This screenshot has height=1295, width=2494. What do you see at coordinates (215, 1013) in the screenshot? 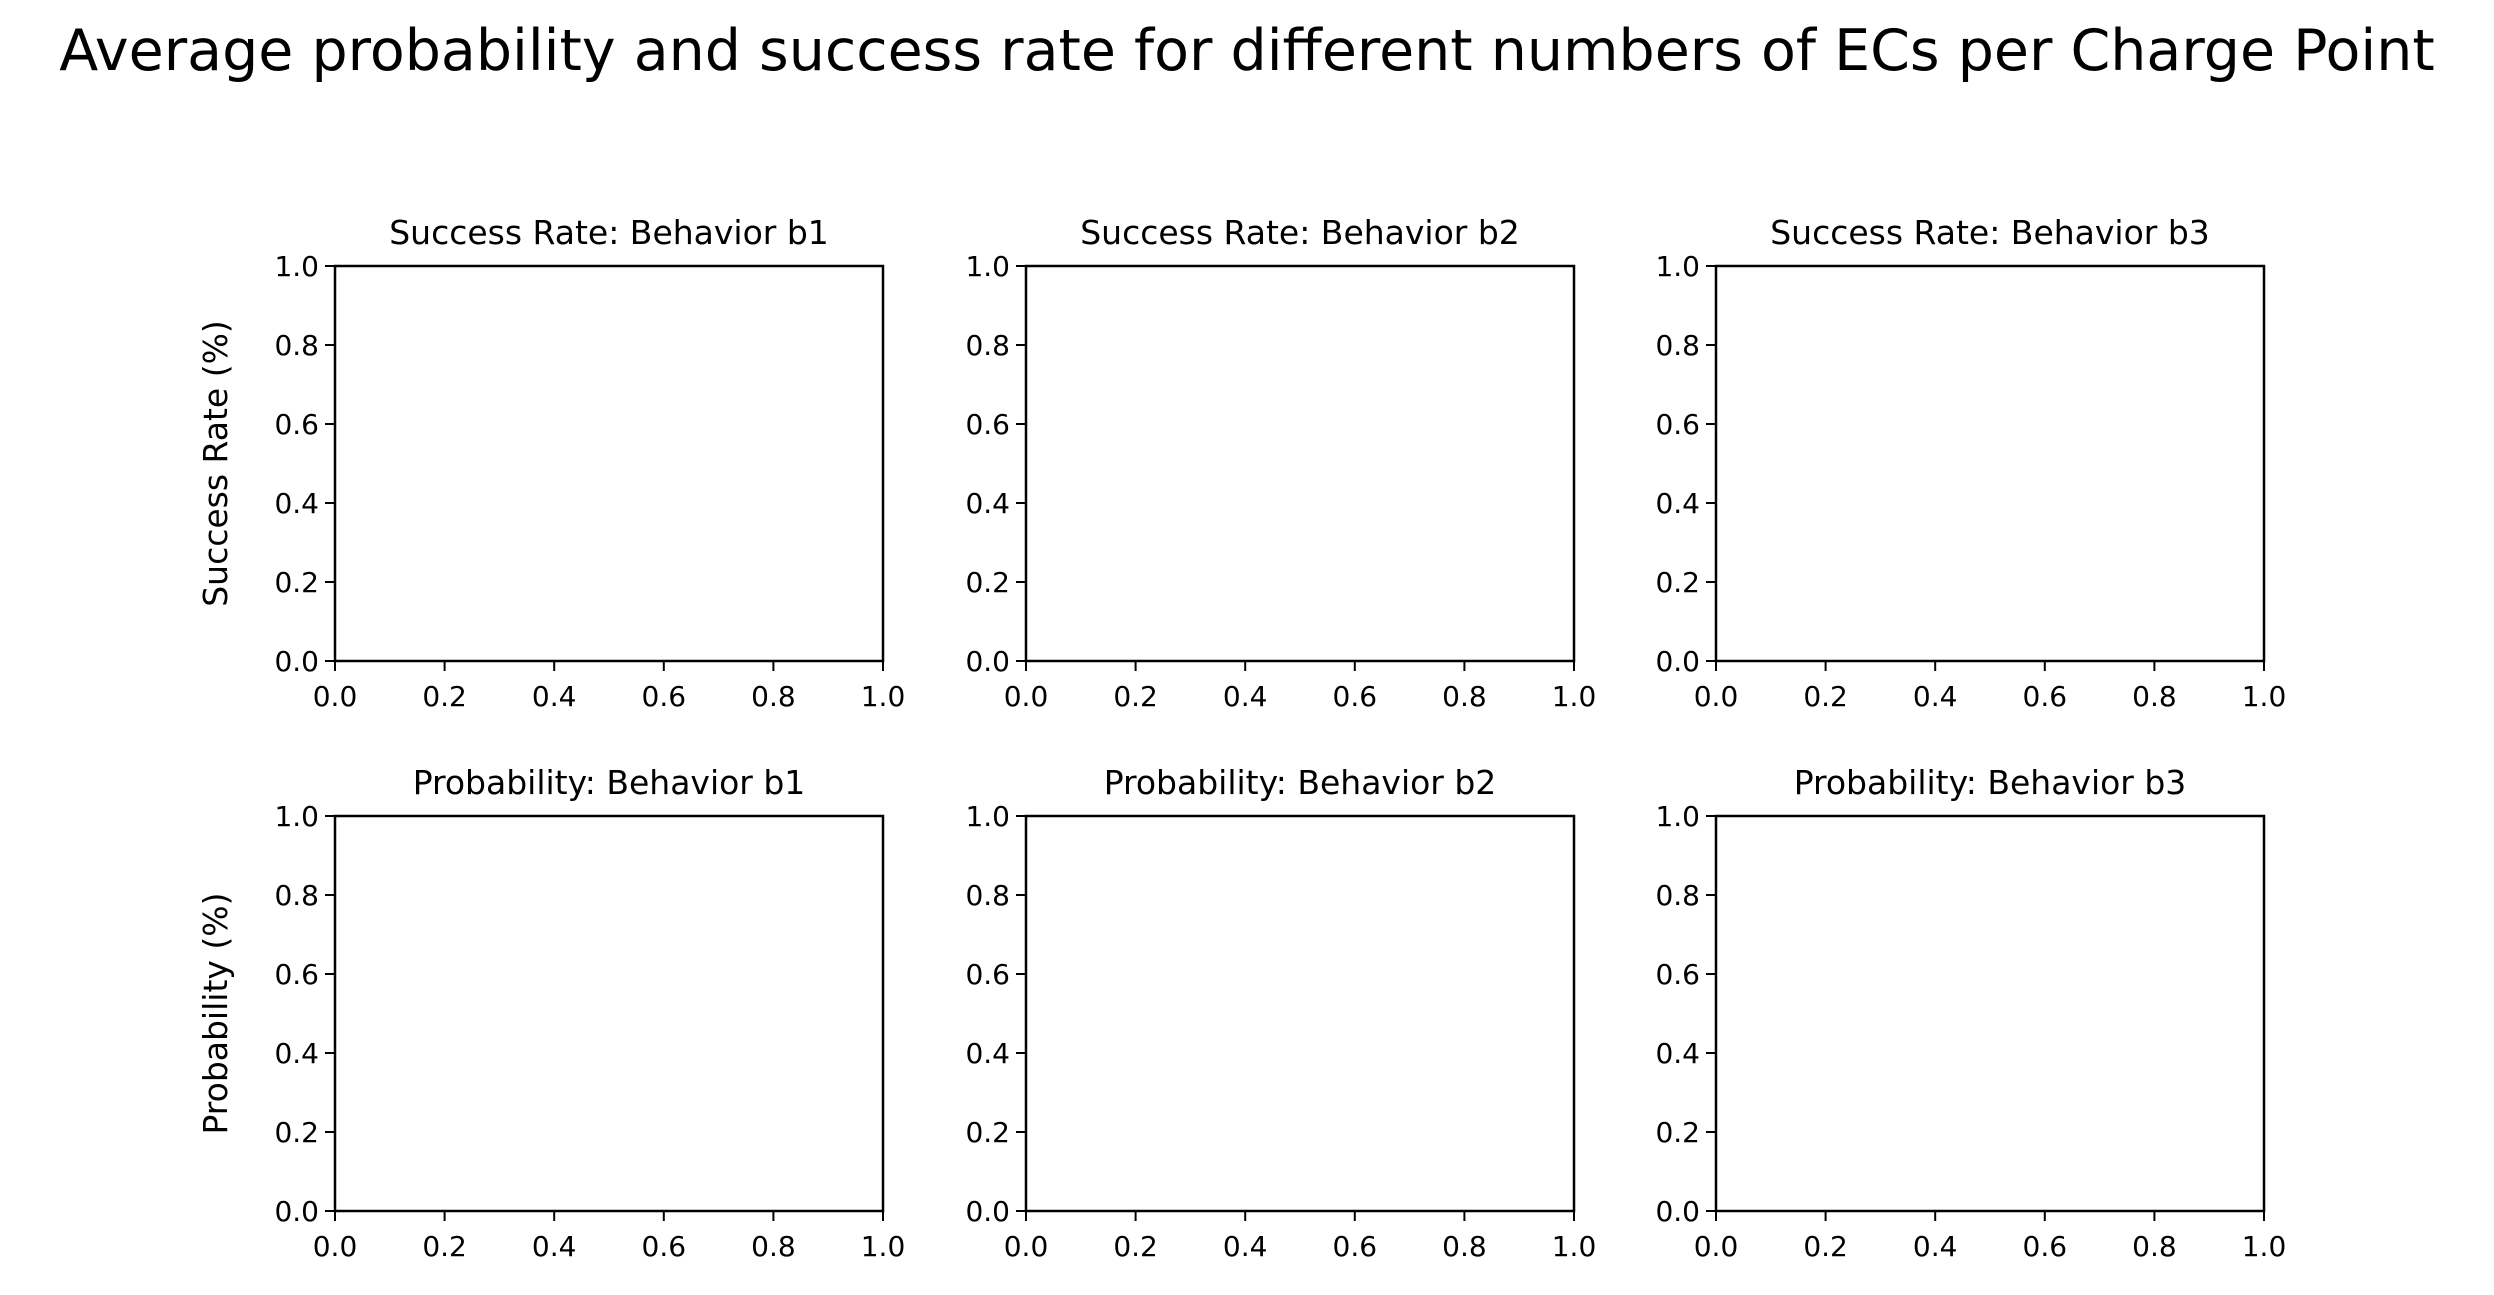
I see `y-axis-label: Probability (%)` at bounding box center [215, 1013].